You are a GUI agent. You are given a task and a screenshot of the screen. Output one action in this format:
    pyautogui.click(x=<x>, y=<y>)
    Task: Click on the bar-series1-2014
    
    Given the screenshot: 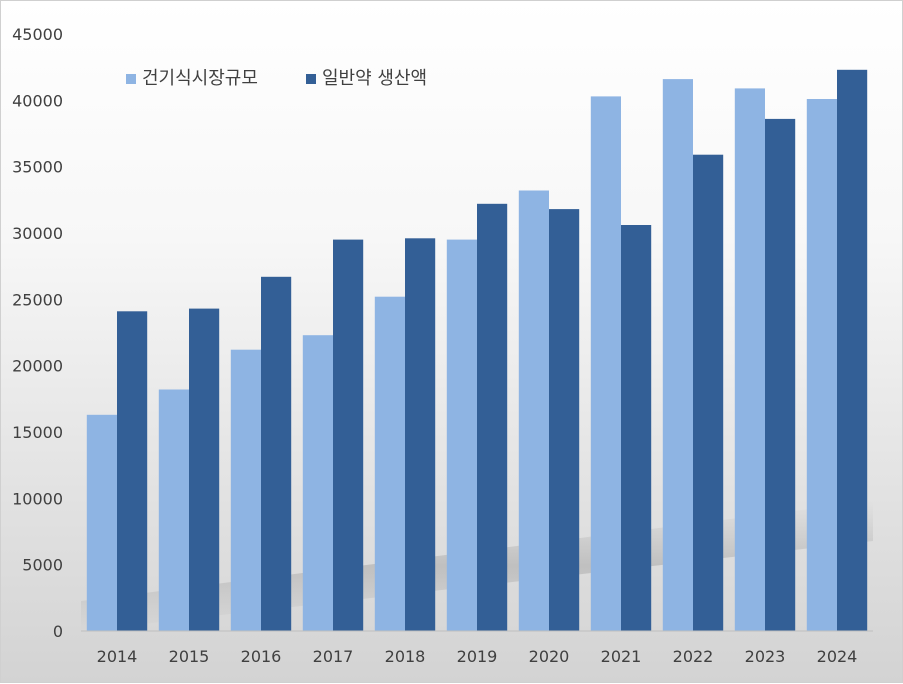 What is the action you would take?
    pyautogui.click(x=101, y=522)
    